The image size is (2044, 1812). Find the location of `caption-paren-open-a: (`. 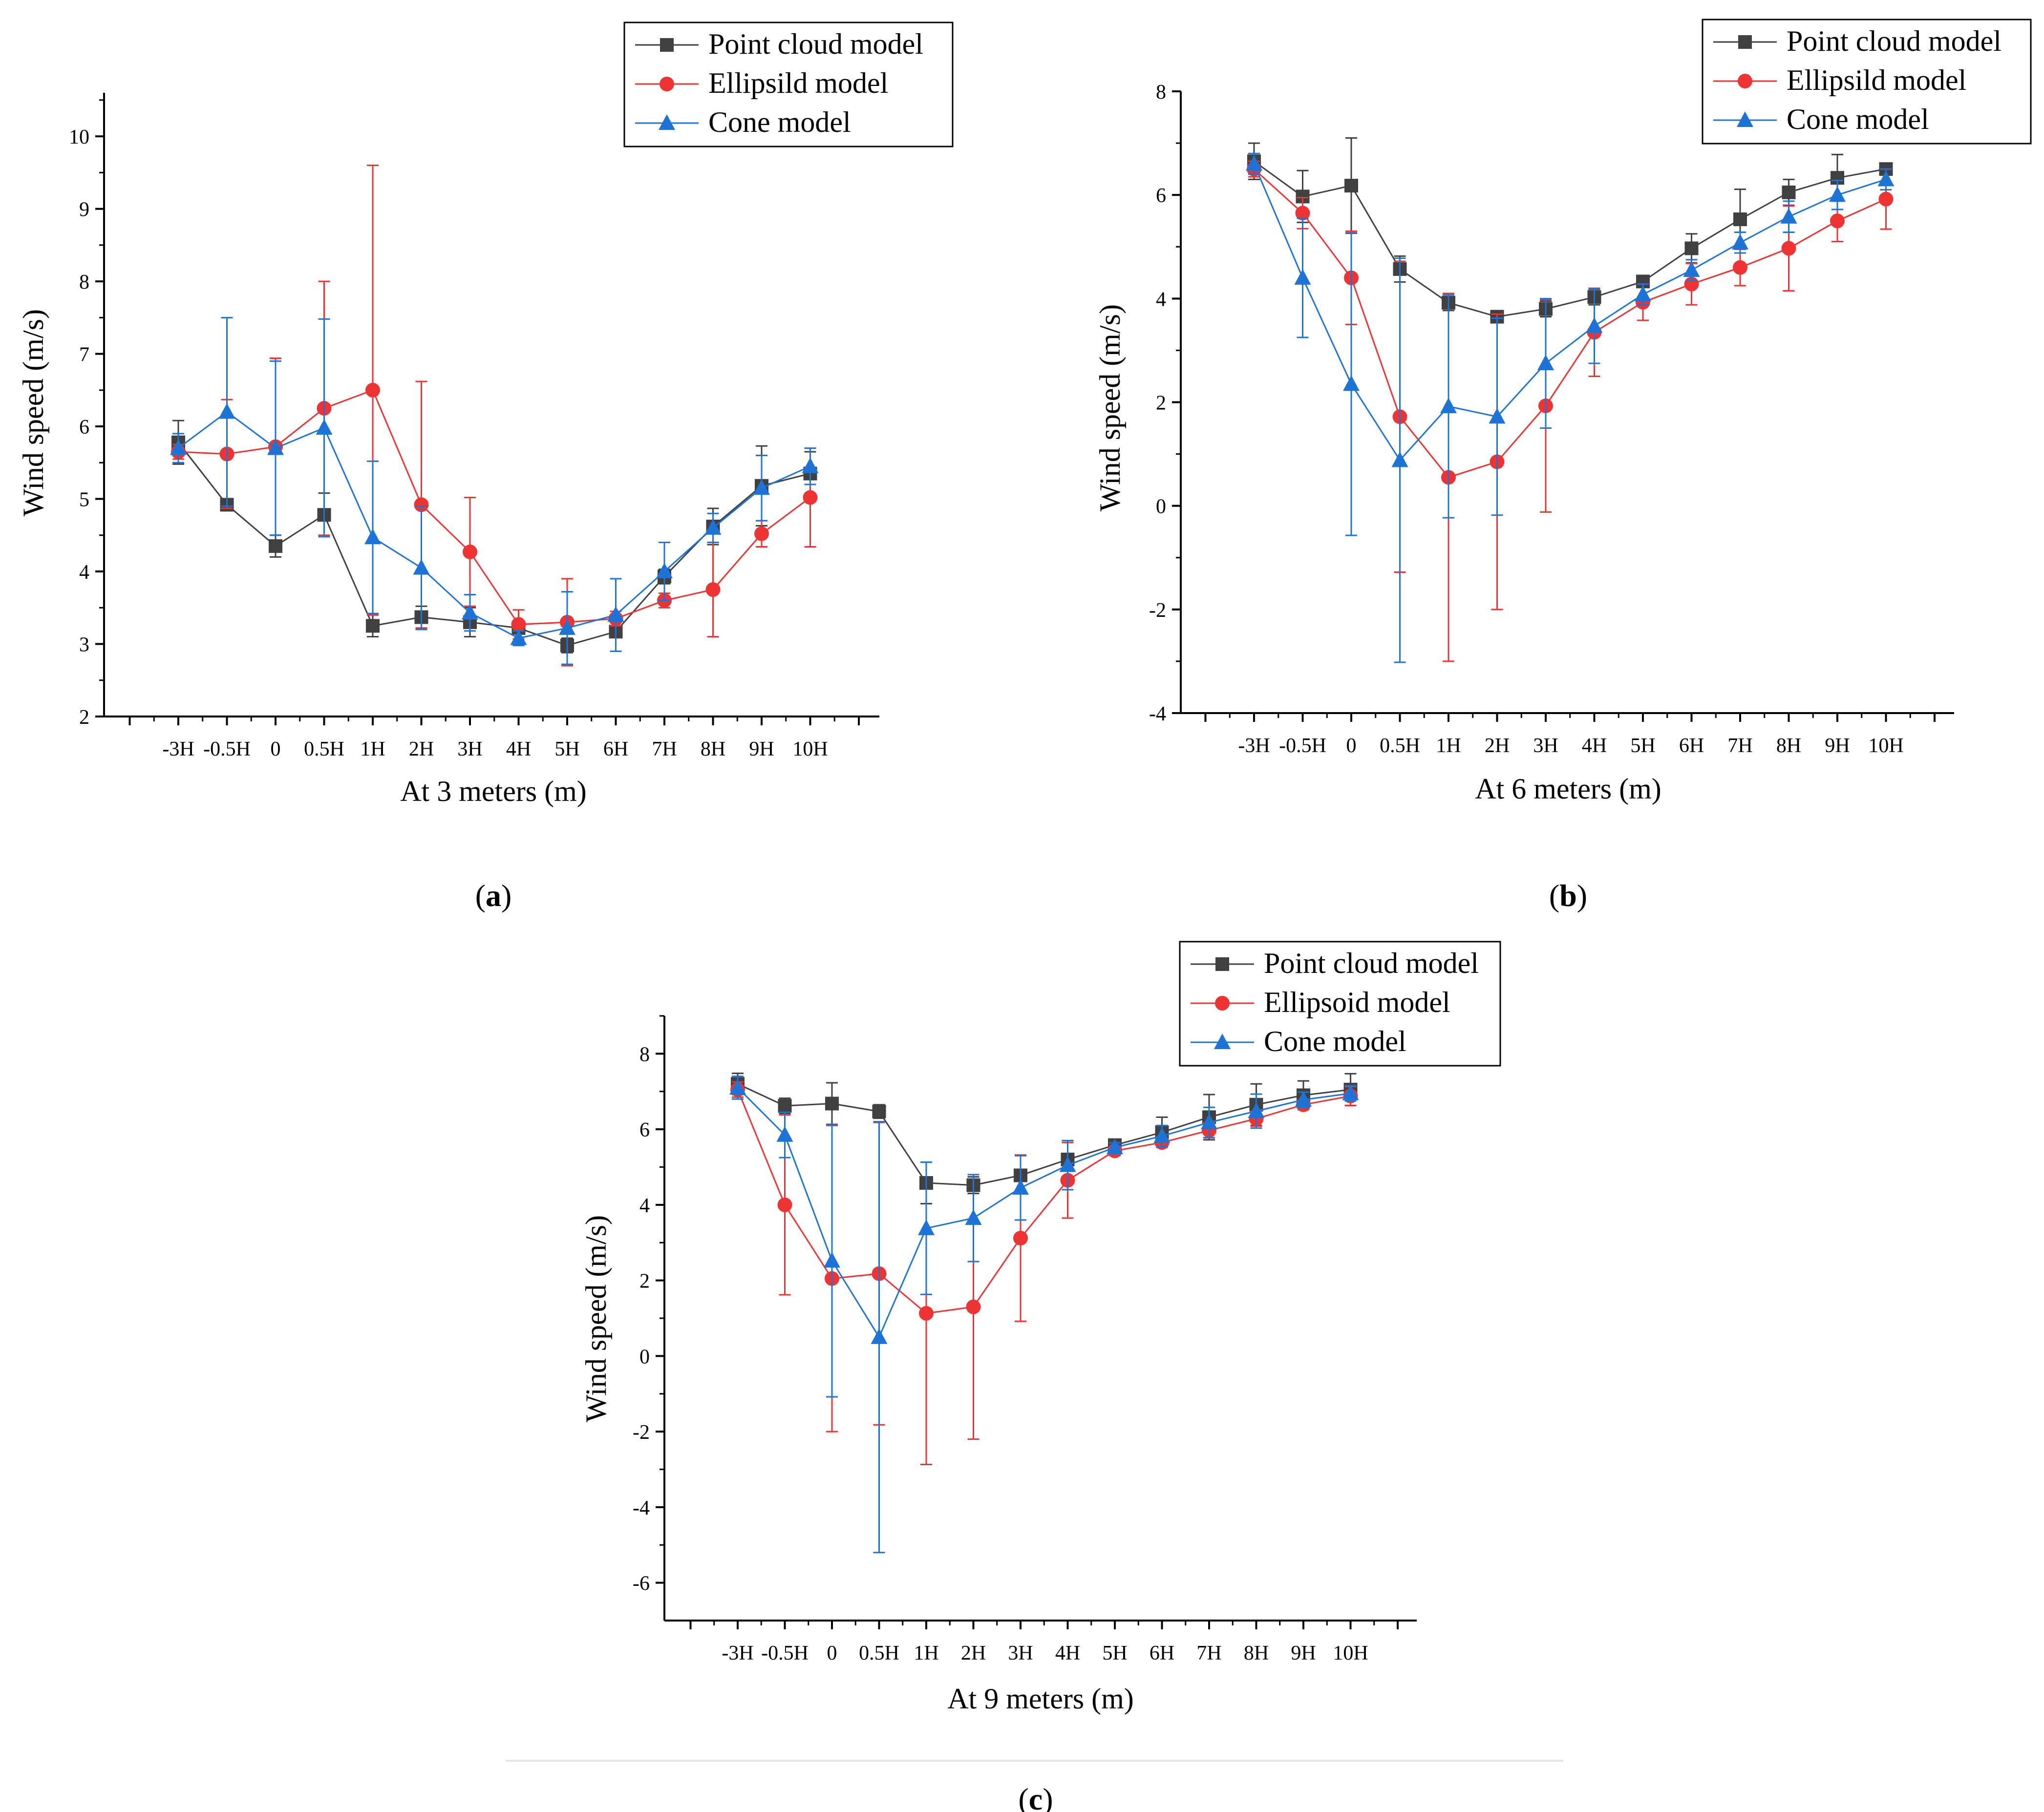

caption-paren-open-a: ( is located at coordinates (480, 895).